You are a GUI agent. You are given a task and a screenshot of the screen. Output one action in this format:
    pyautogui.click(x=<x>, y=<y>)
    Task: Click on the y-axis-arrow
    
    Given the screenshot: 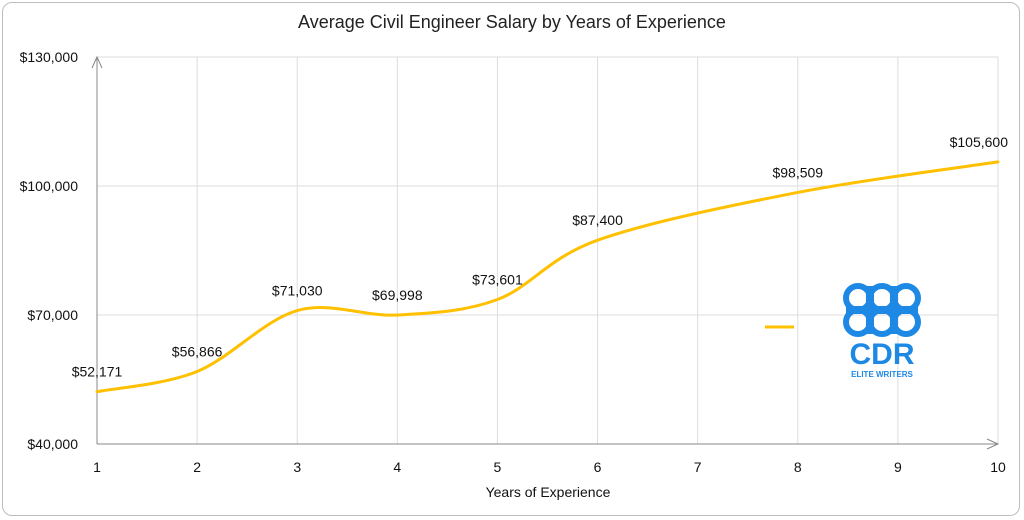 What is the action you would take?
    pyautogui.click(x=97, y=62)
    